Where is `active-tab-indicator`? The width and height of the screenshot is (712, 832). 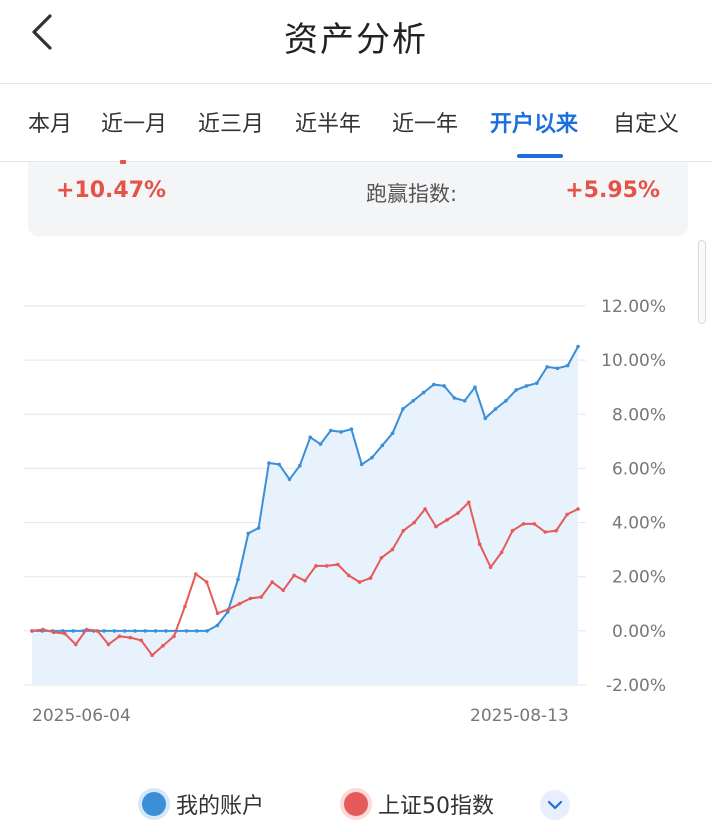
active-tab-indicator is located at coordinates (540, 156).